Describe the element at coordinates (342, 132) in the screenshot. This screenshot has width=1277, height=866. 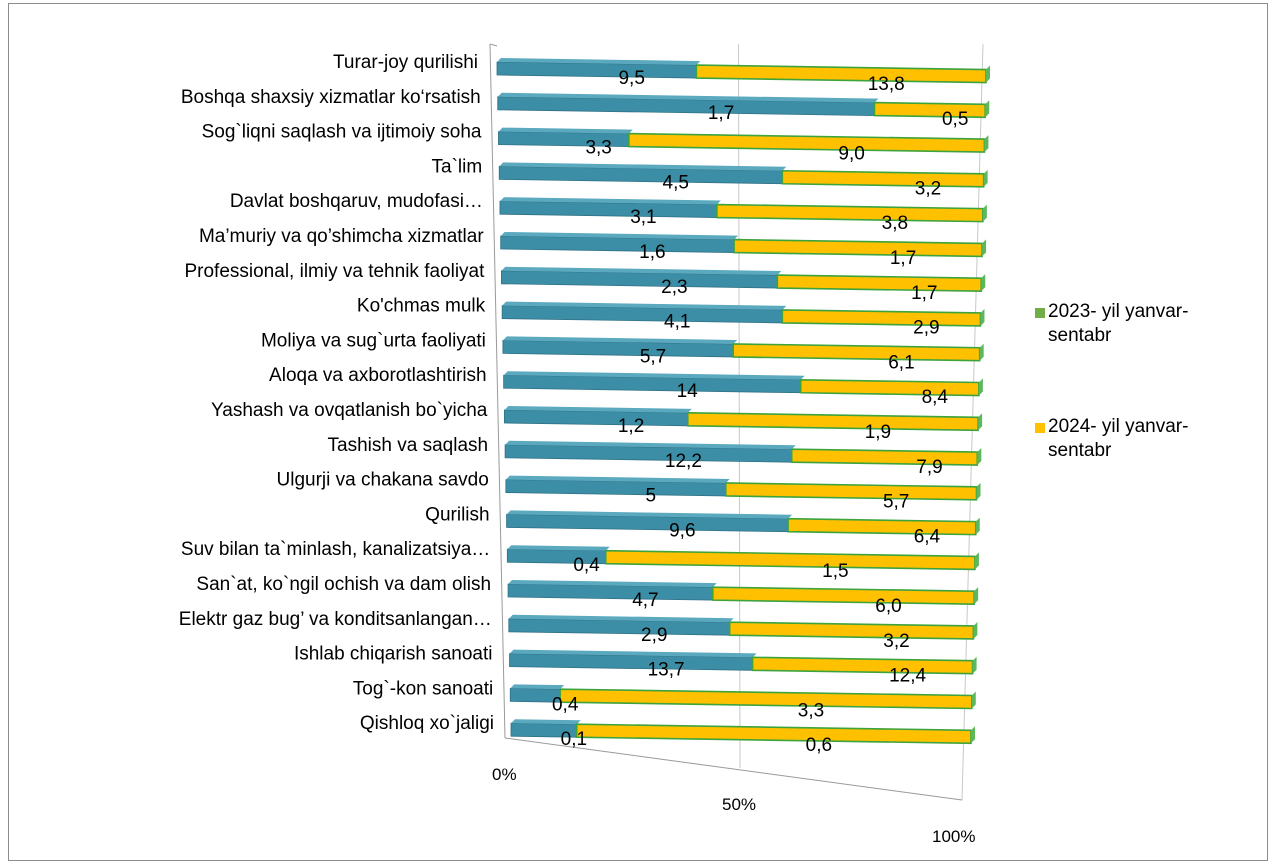
I see `category-label: Sog`liqni saqlash va ijtimoiy soha` at that location.